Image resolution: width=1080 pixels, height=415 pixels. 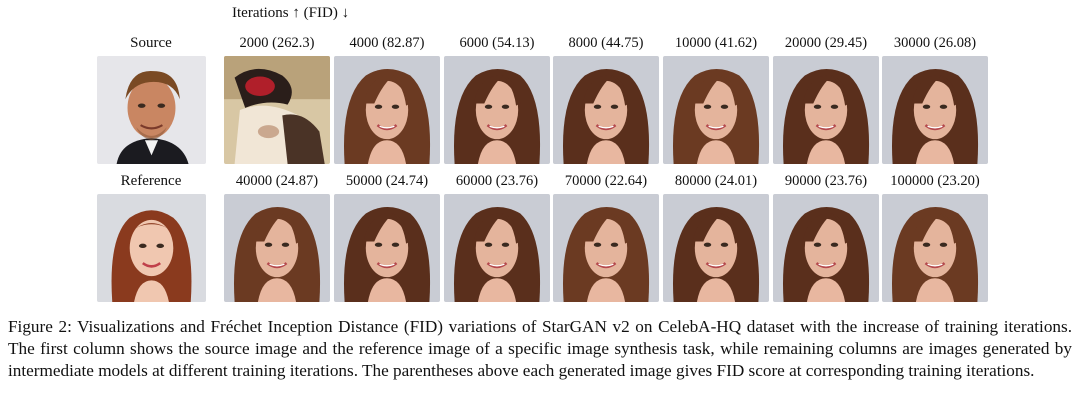 What do you see at coordinates (277, 43) in the screenshot?
I see `iteration-fid-label: 2000 (262.3)` at bounding box center [277, 43].